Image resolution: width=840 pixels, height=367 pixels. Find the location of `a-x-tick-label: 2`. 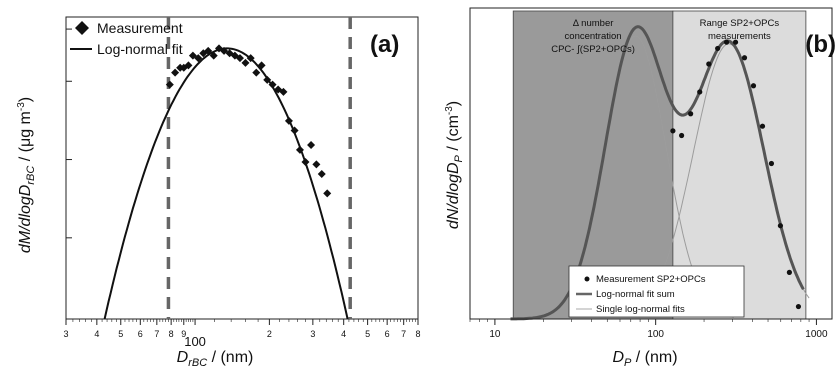

a-x-tick-label: 2 is located at coordinates (269, 334).